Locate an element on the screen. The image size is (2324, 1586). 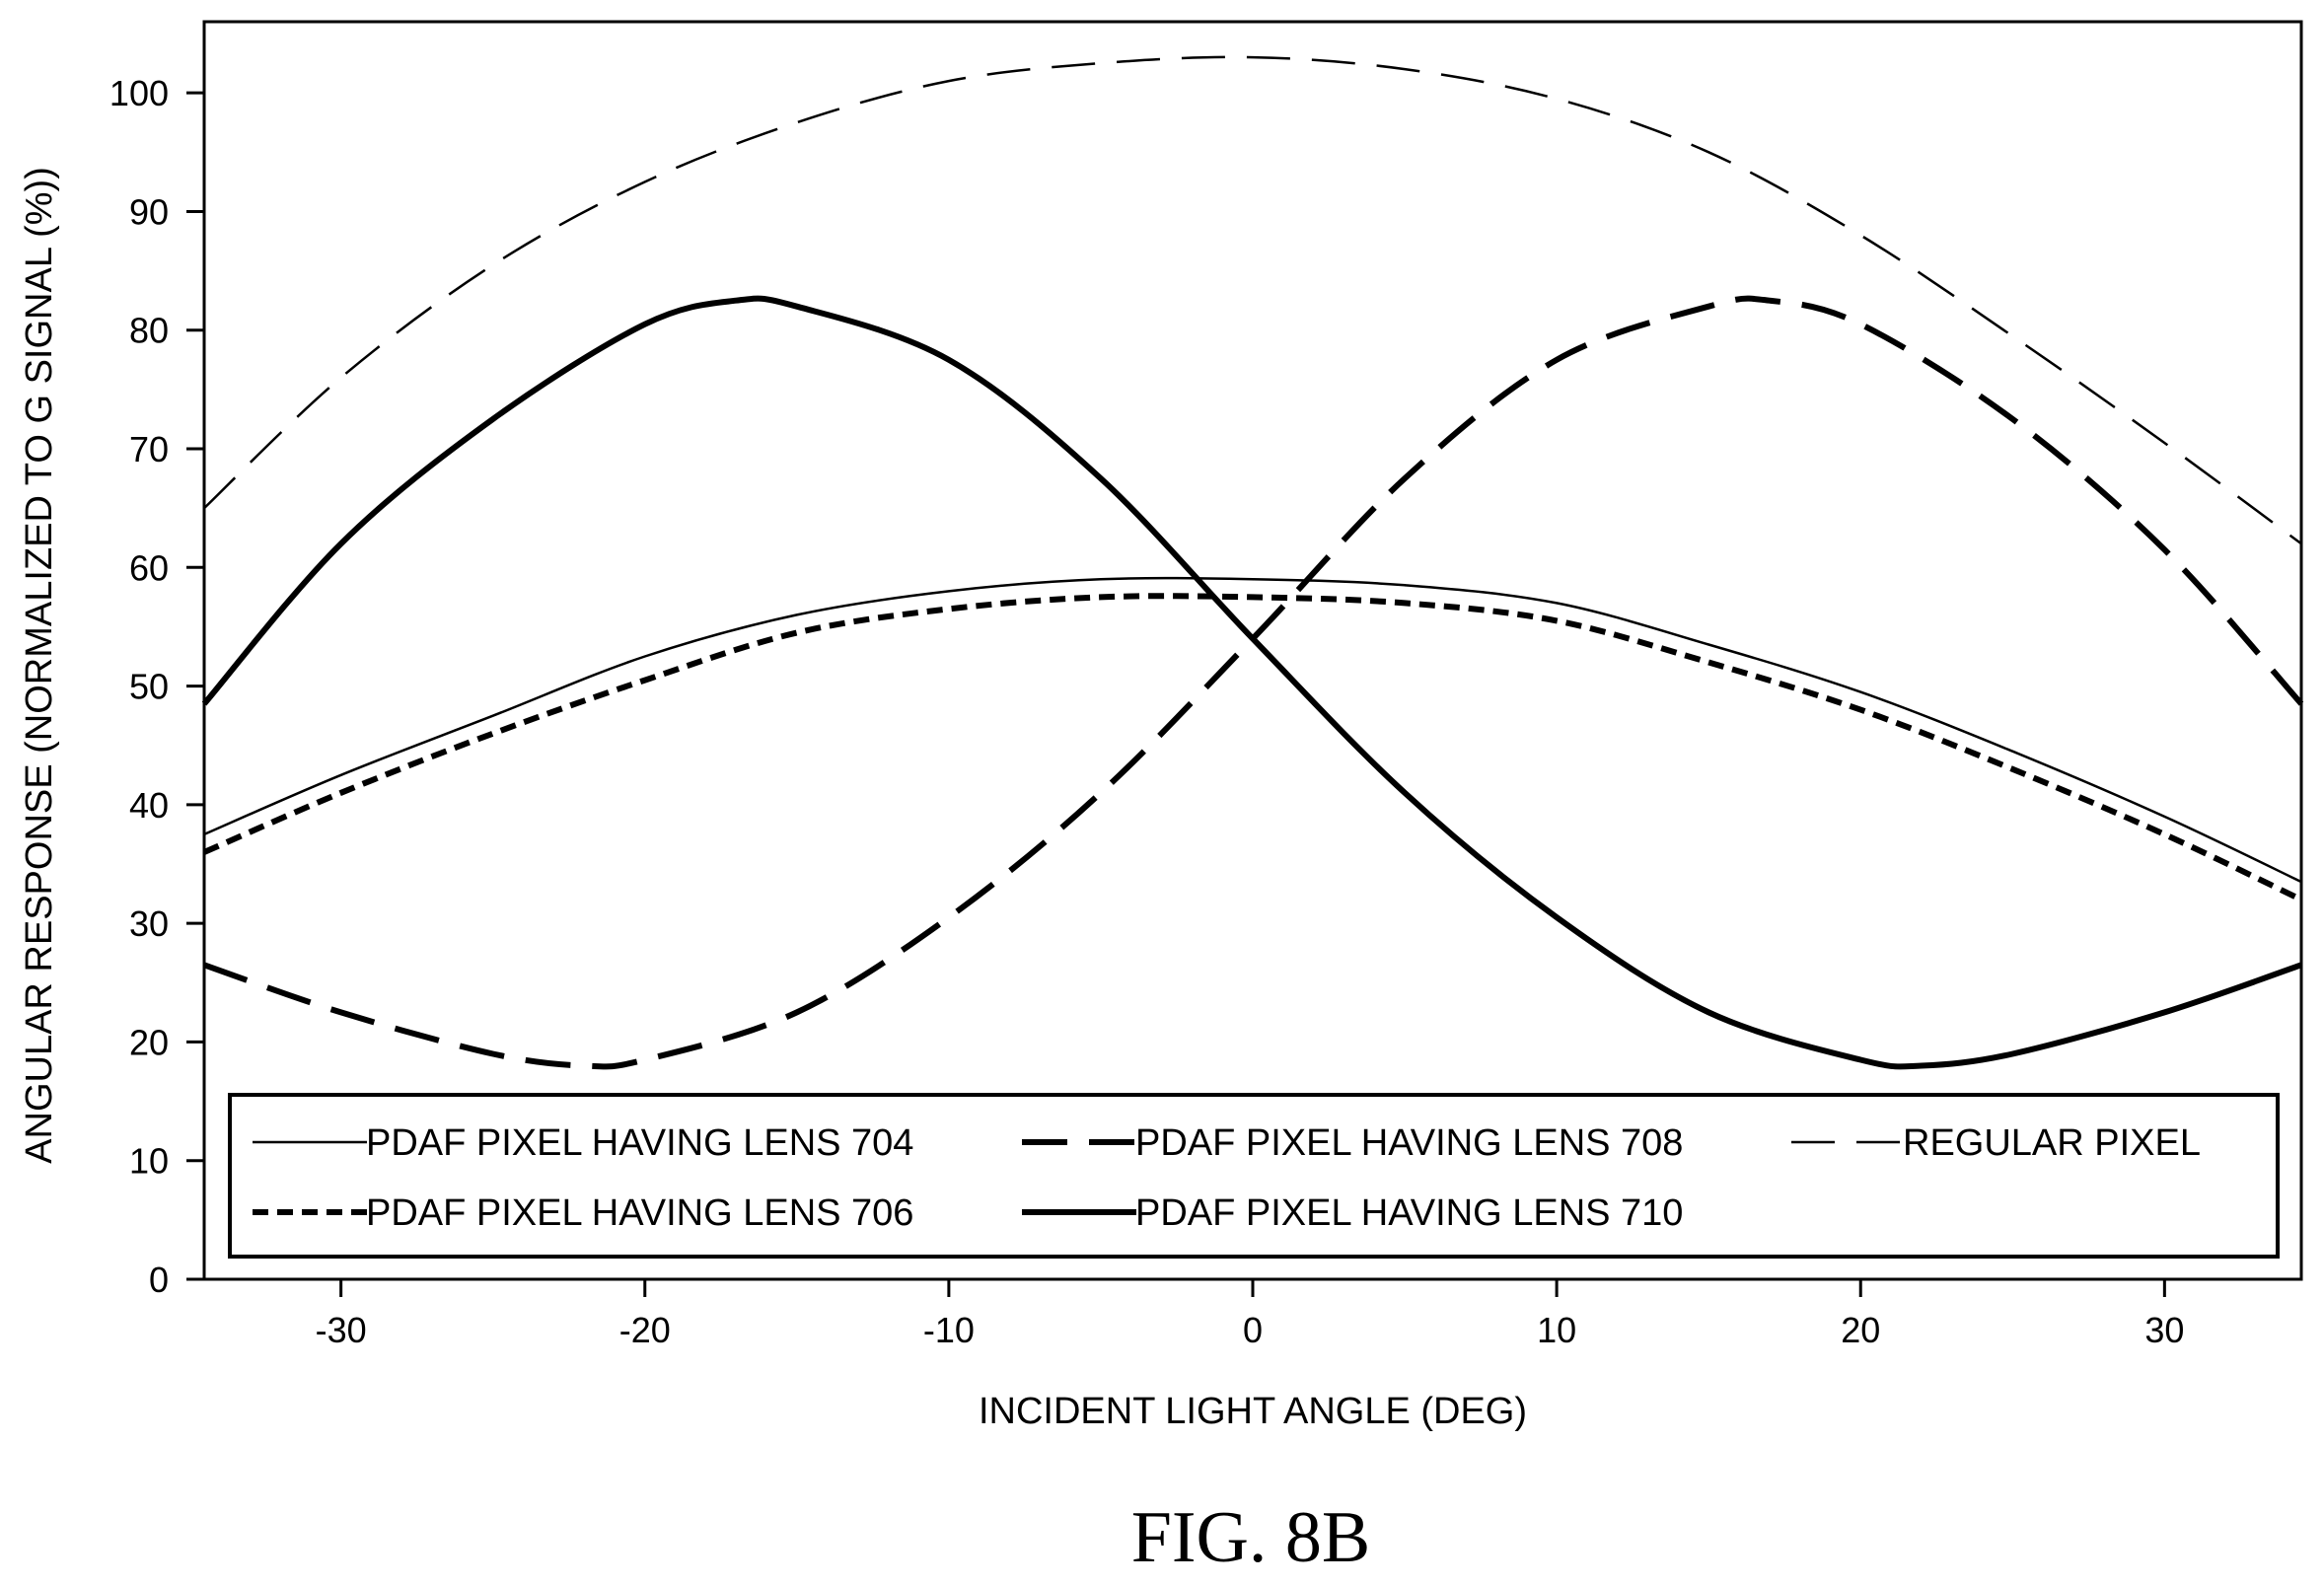
x-axis-label: INCIDENT LIGHT ANGLE (DEG) is located at coordinates (1253, 1411).